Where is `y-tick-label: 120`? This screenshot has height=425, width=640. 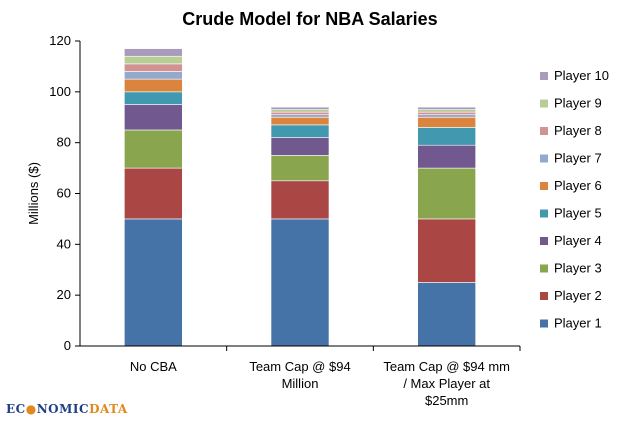 y-tick-label: 120 is located at coordinates (60, 40).